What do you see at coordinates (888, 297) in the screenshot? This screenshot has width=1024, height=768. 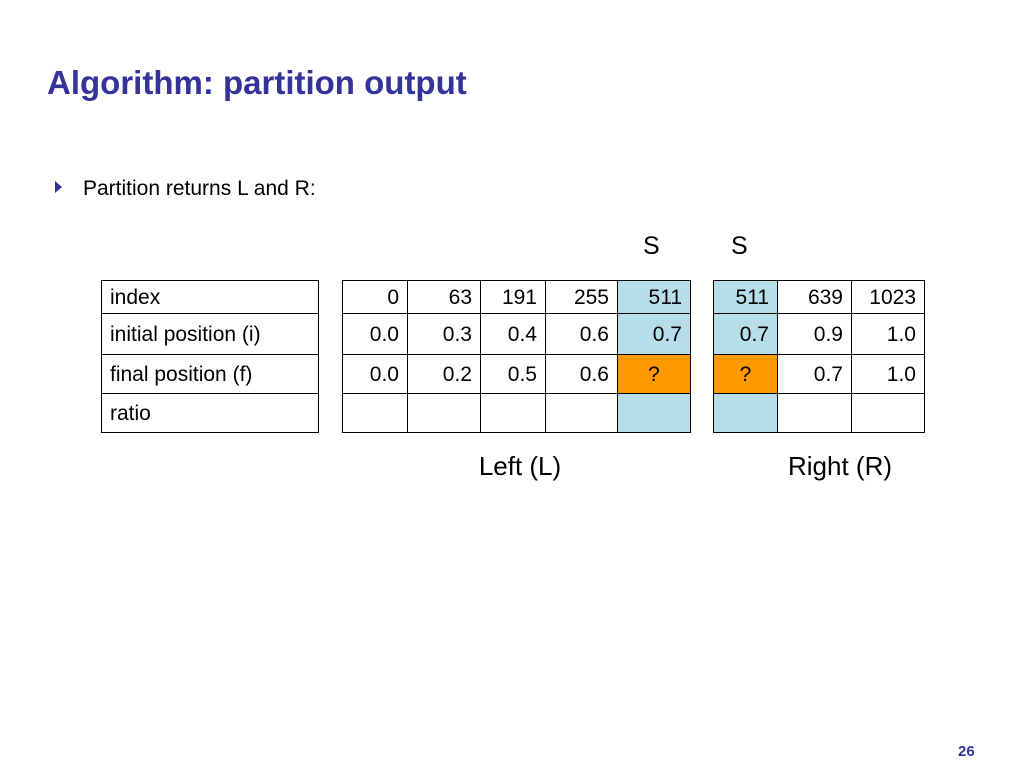 I see `table-cell: 1023` at bounding box center [888, 297].